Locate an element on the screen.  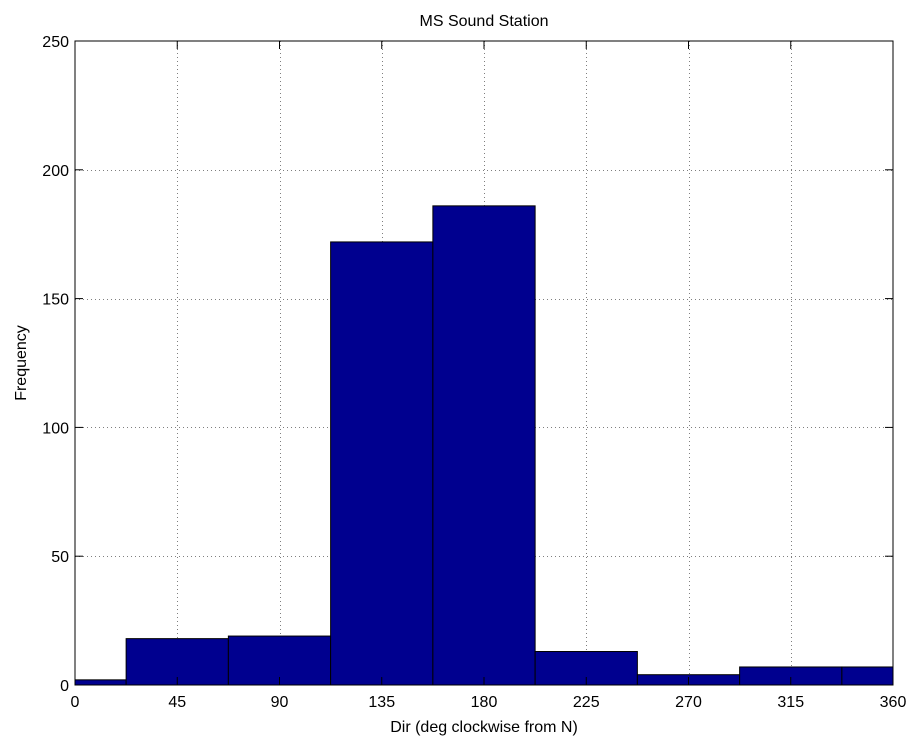
y-tick-label: 50 is located at coordinates (60, 557).